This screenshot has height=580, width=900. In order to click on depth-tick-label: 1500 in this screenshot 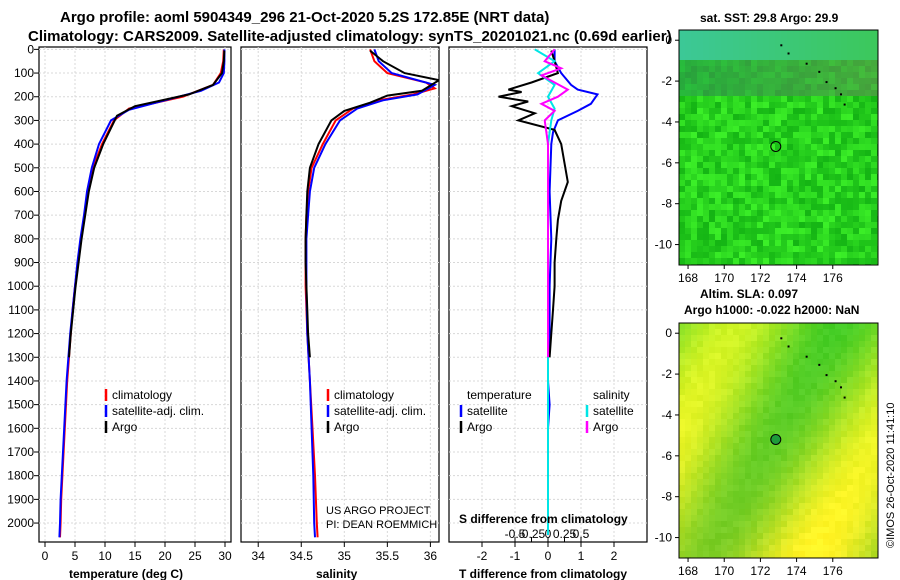, I will do `click(20, 405)`.